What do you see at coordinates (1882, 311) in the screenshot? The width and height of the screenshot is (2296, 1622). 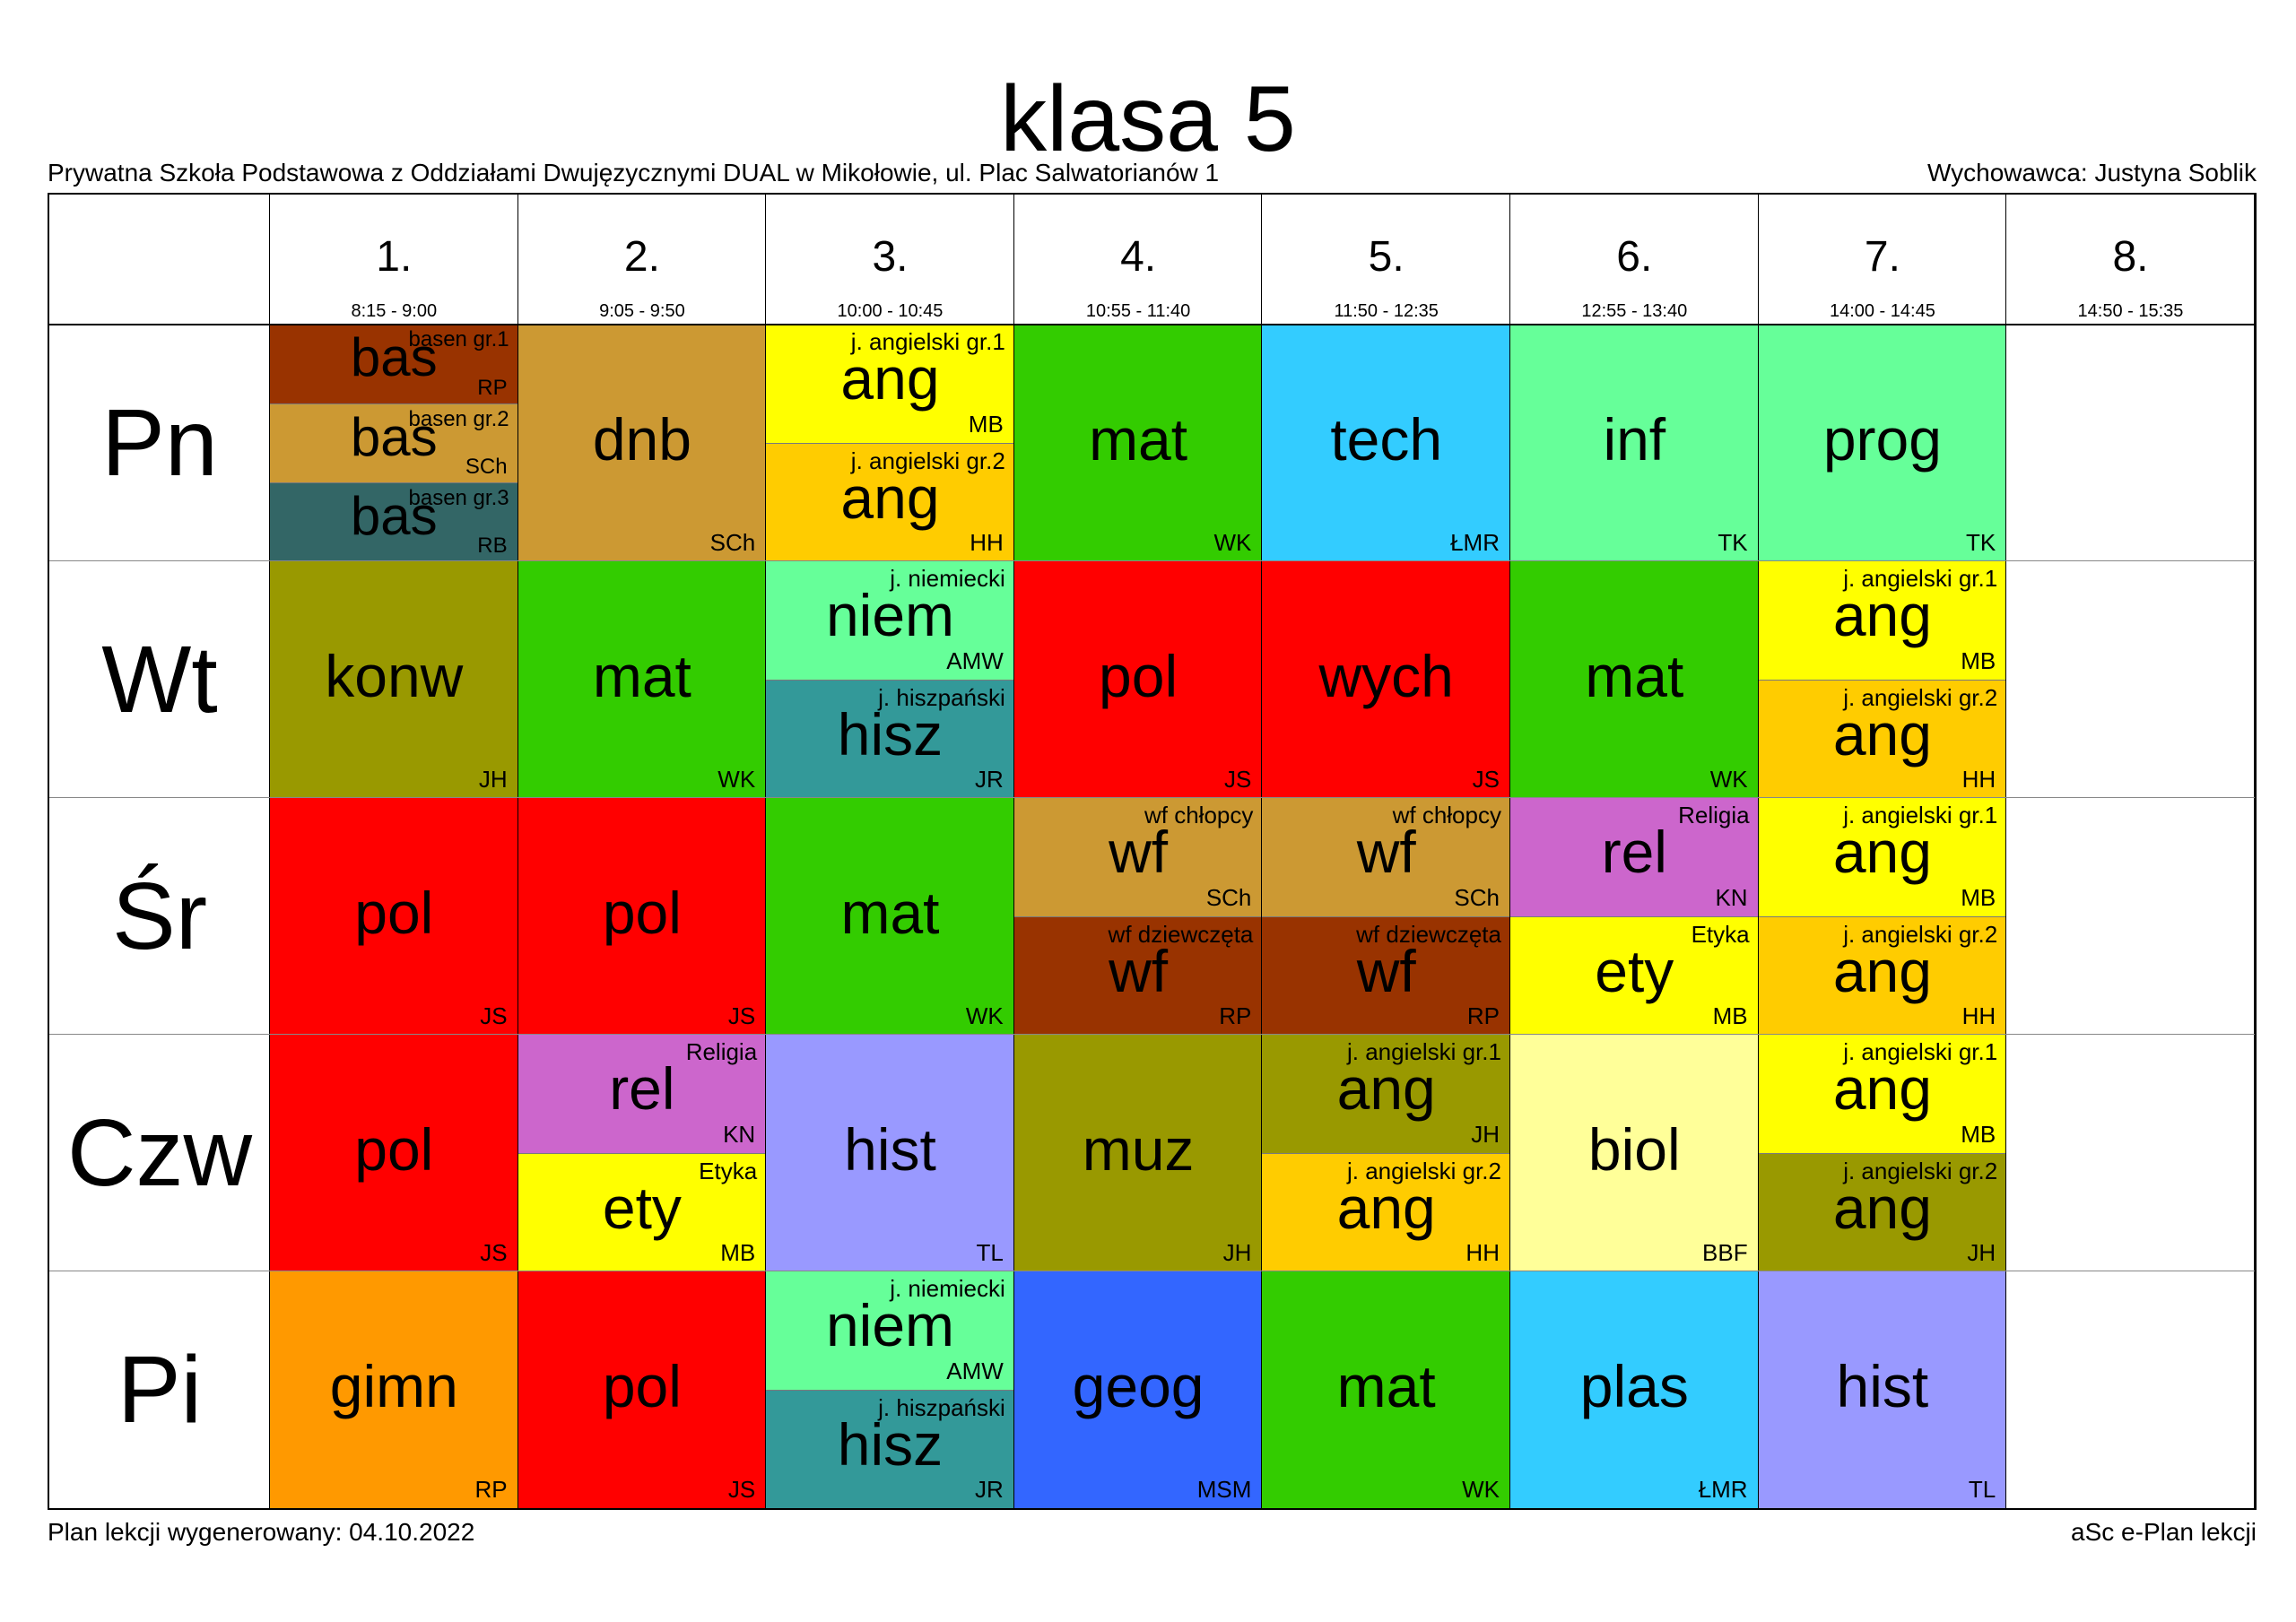 I see `period-time: 14:00 - 14:45` at bounding box center [1882, 311].